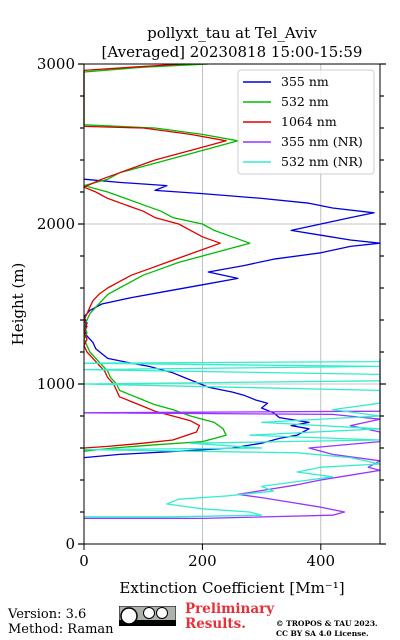 This screenshot has width=400, height=640. Describe the element at coordinates (327, 623) in the screenshot. I see `copyright-line1: © TROPOS & TAU 2023.` at that location.